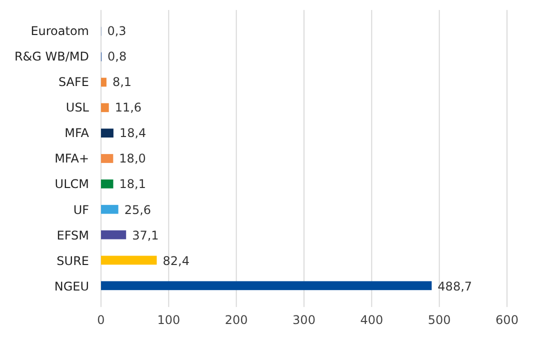 The height and width of the screenshot is (337, 546). I want to click on x-tick-label: 100, so click(168, 320).